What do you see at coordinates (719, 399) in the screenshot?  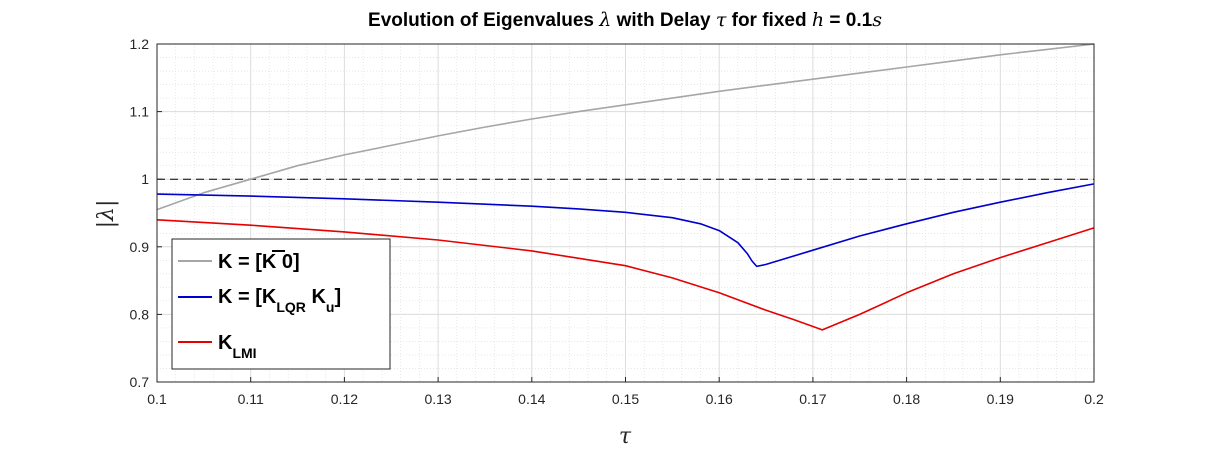 I see `x-tick-label: 0.16` at bounding box center [719, 399].